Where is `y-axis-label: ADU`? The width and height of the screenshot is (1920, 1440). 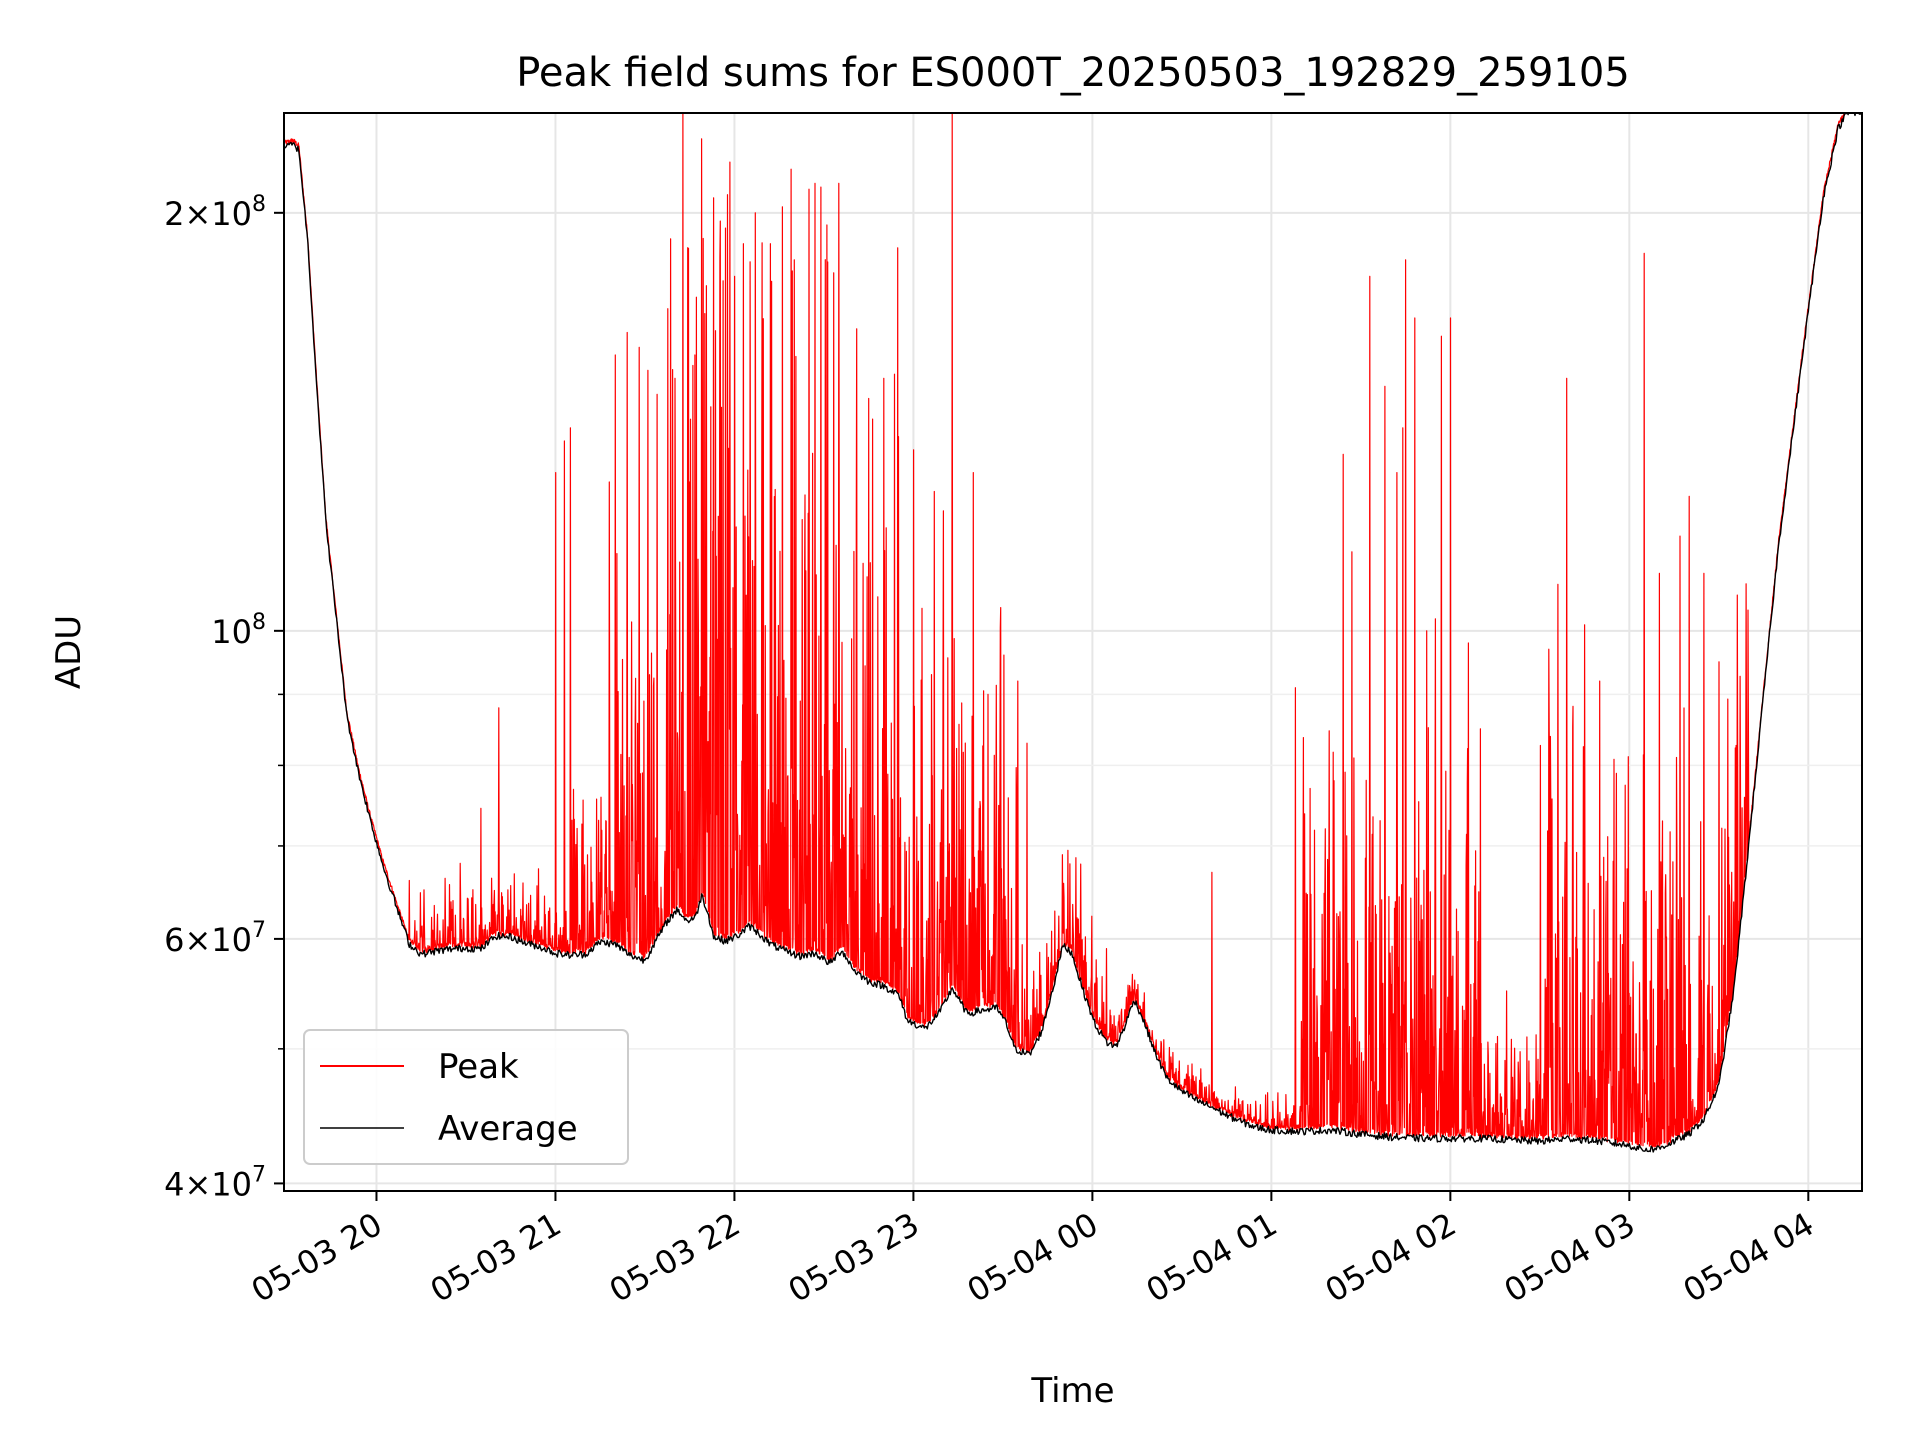 y-axis-label: ADU is located at coordinates (69, 652).